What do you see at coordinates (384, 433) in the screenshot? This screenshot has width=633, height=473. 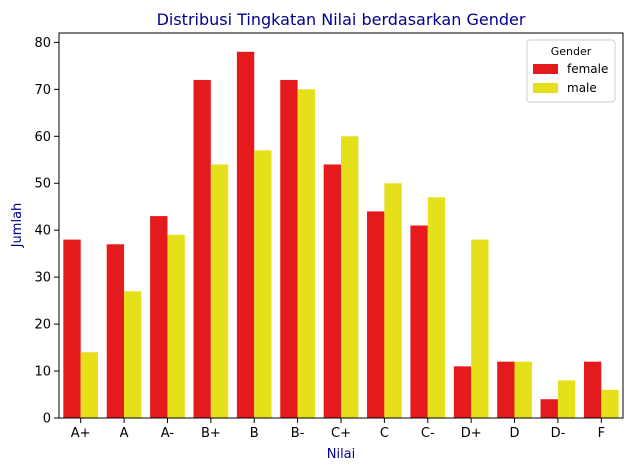 I see `x-tick-label: C` at bounding box center [384, 433].